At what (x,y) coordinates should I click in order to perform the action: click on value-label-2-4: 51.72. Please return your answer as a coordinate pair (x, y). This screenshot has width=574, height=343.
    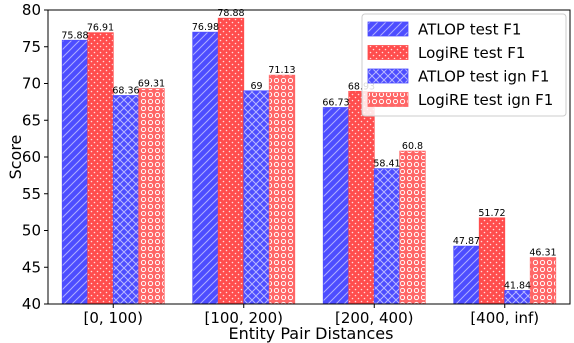
    Looking at the image, I should click on (491, 213).